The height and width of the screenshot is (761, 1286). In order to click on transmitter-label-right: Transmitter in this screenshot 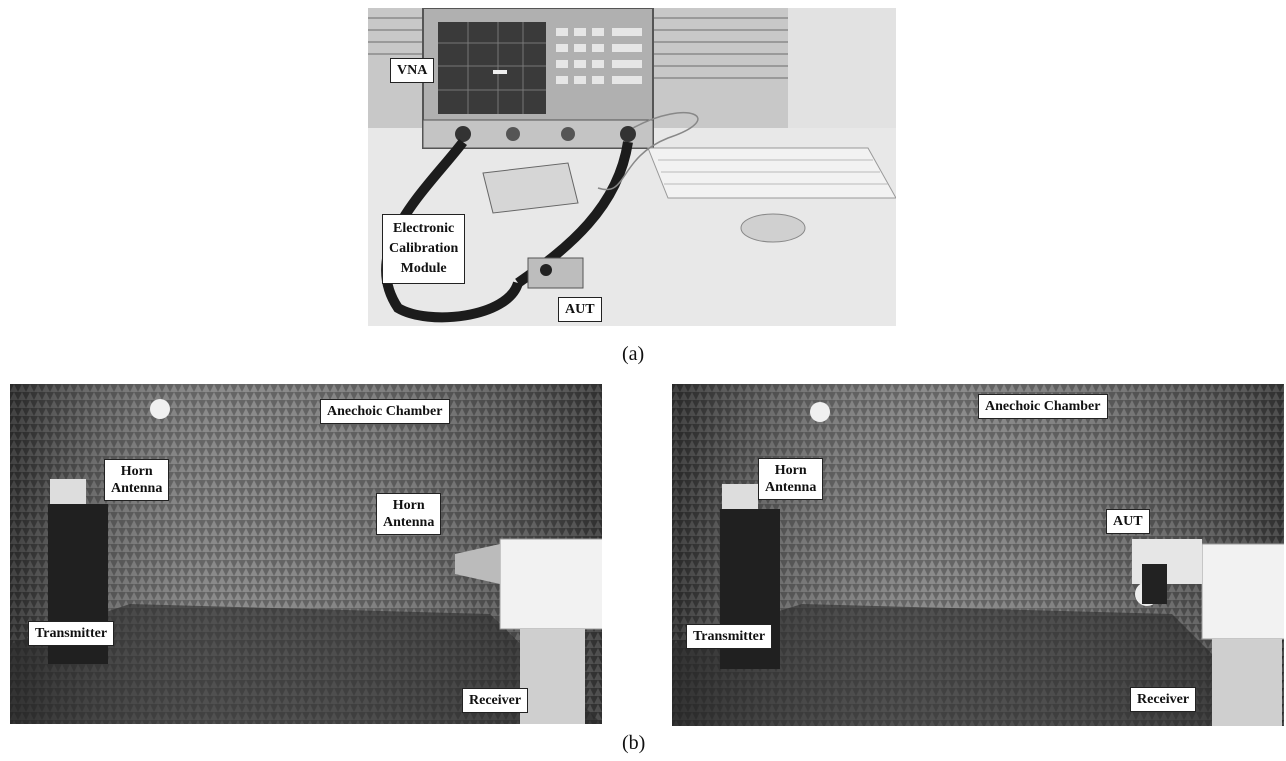, I will do `click(729, 636)`.